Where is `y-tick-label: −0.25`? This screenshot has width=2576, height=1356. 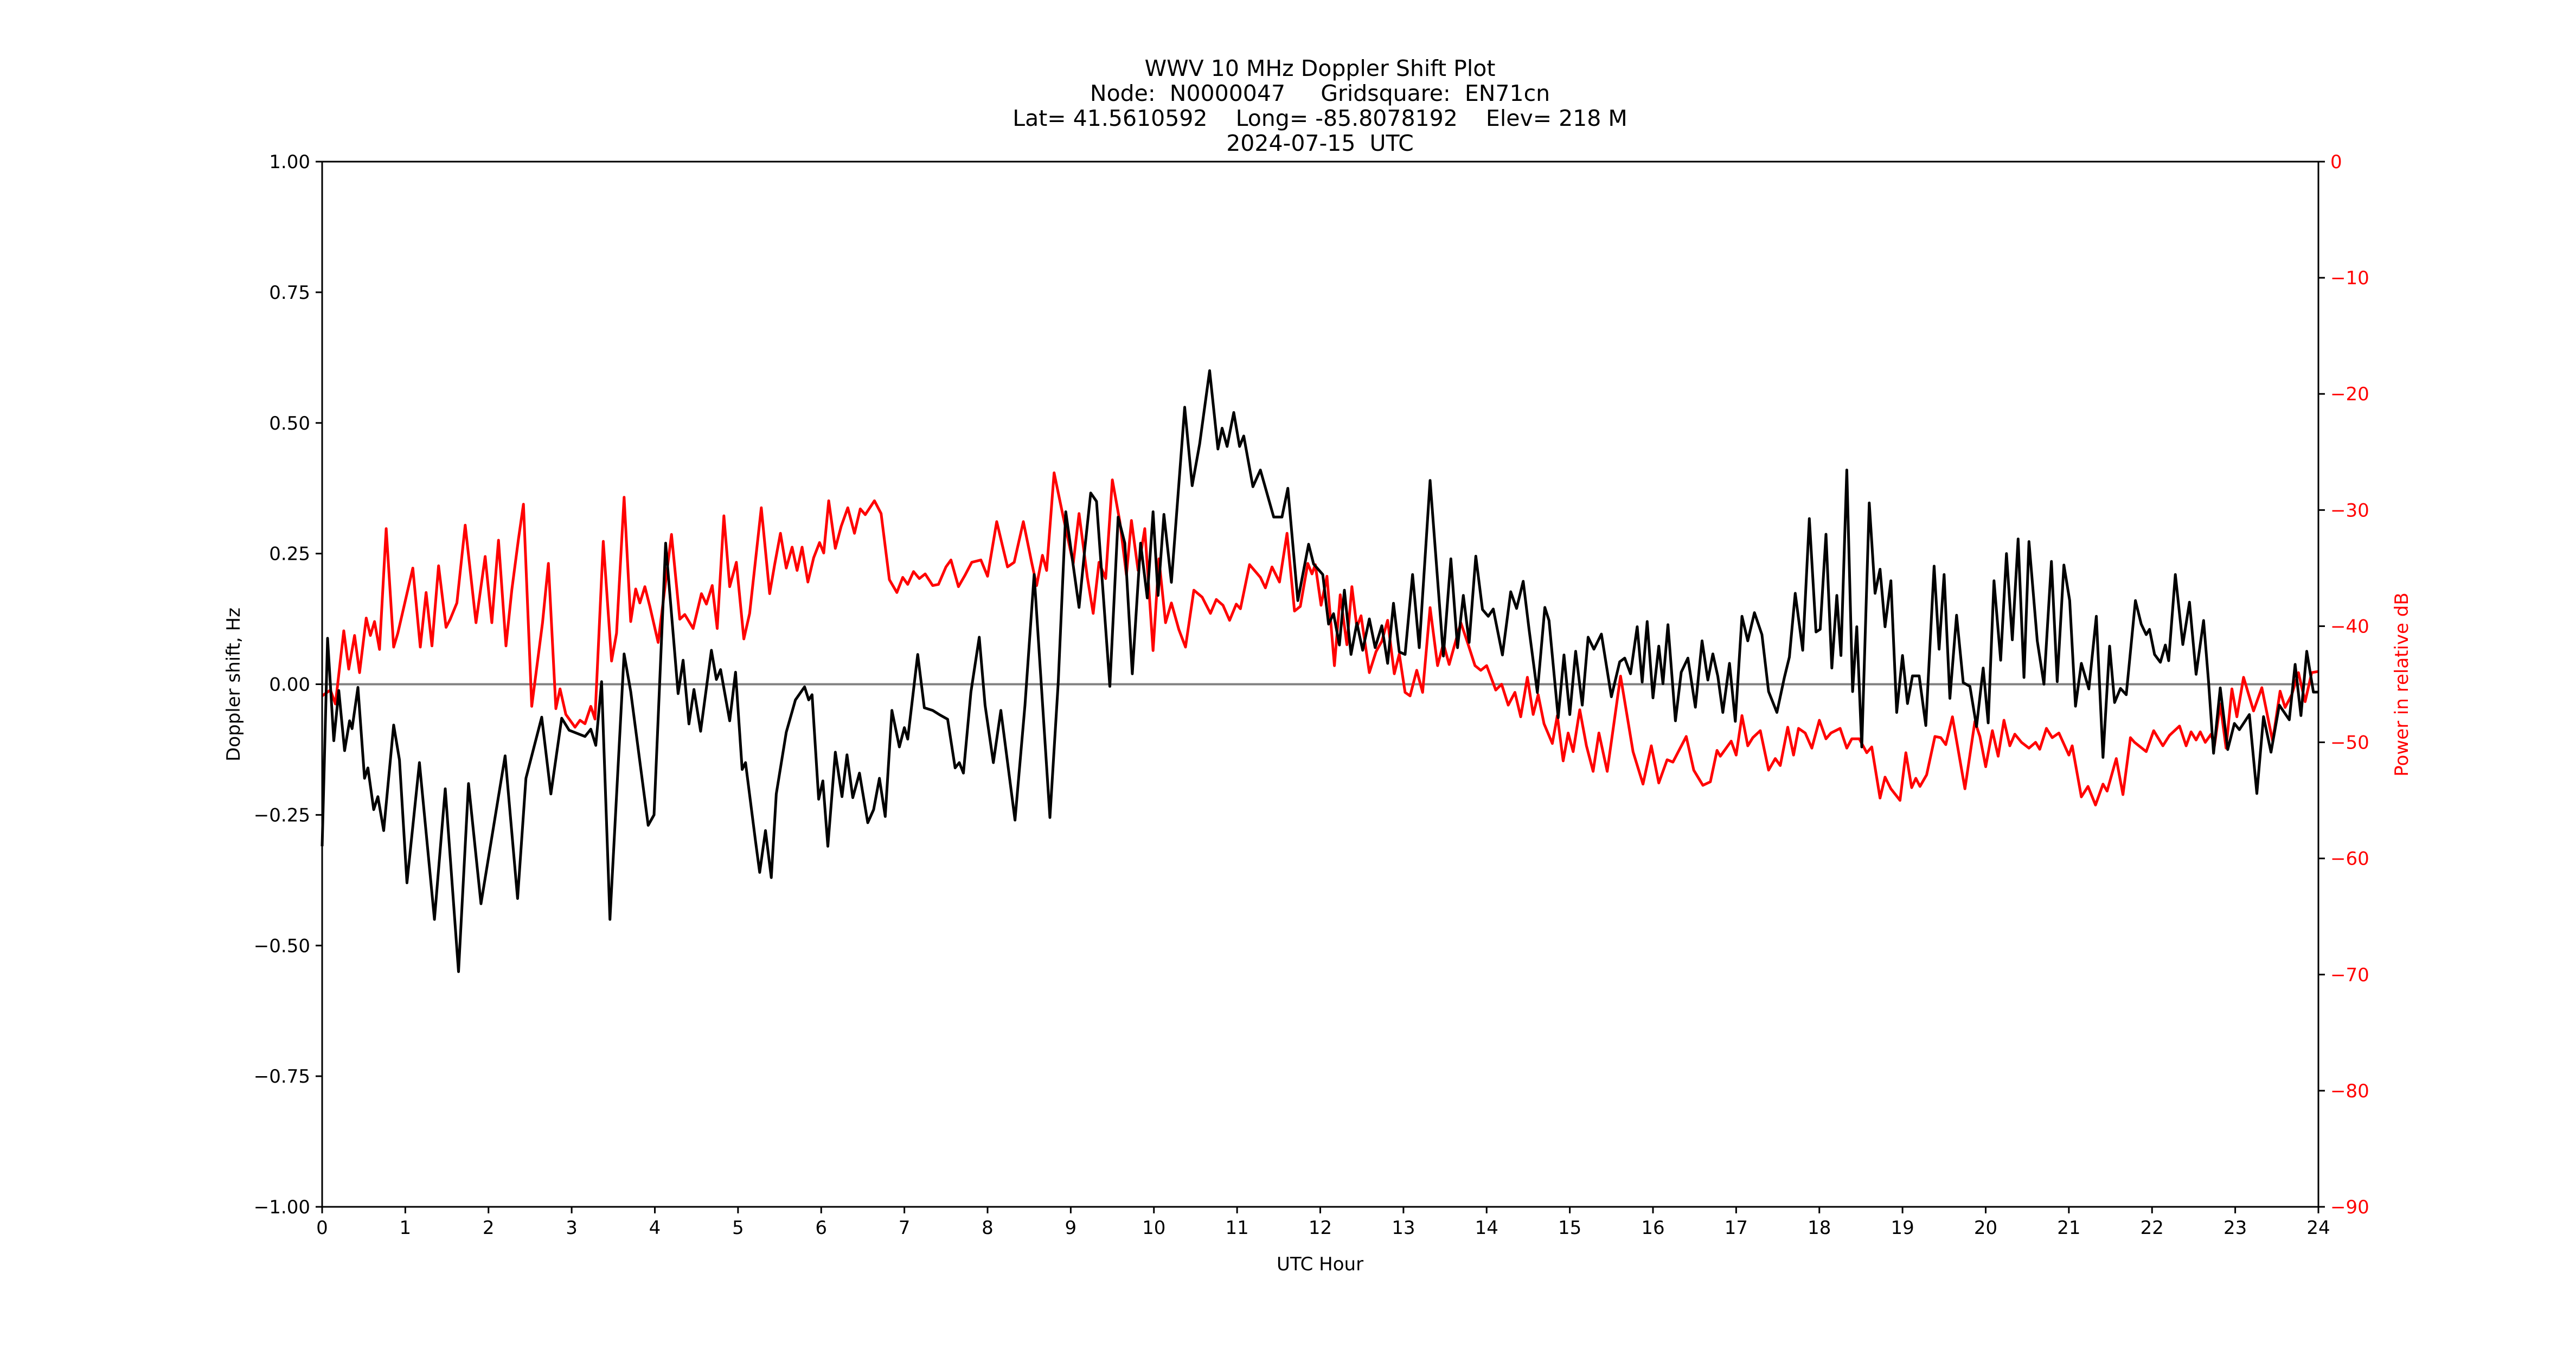
y-tick-label: −0.25 is located at coordinates (282, 815).